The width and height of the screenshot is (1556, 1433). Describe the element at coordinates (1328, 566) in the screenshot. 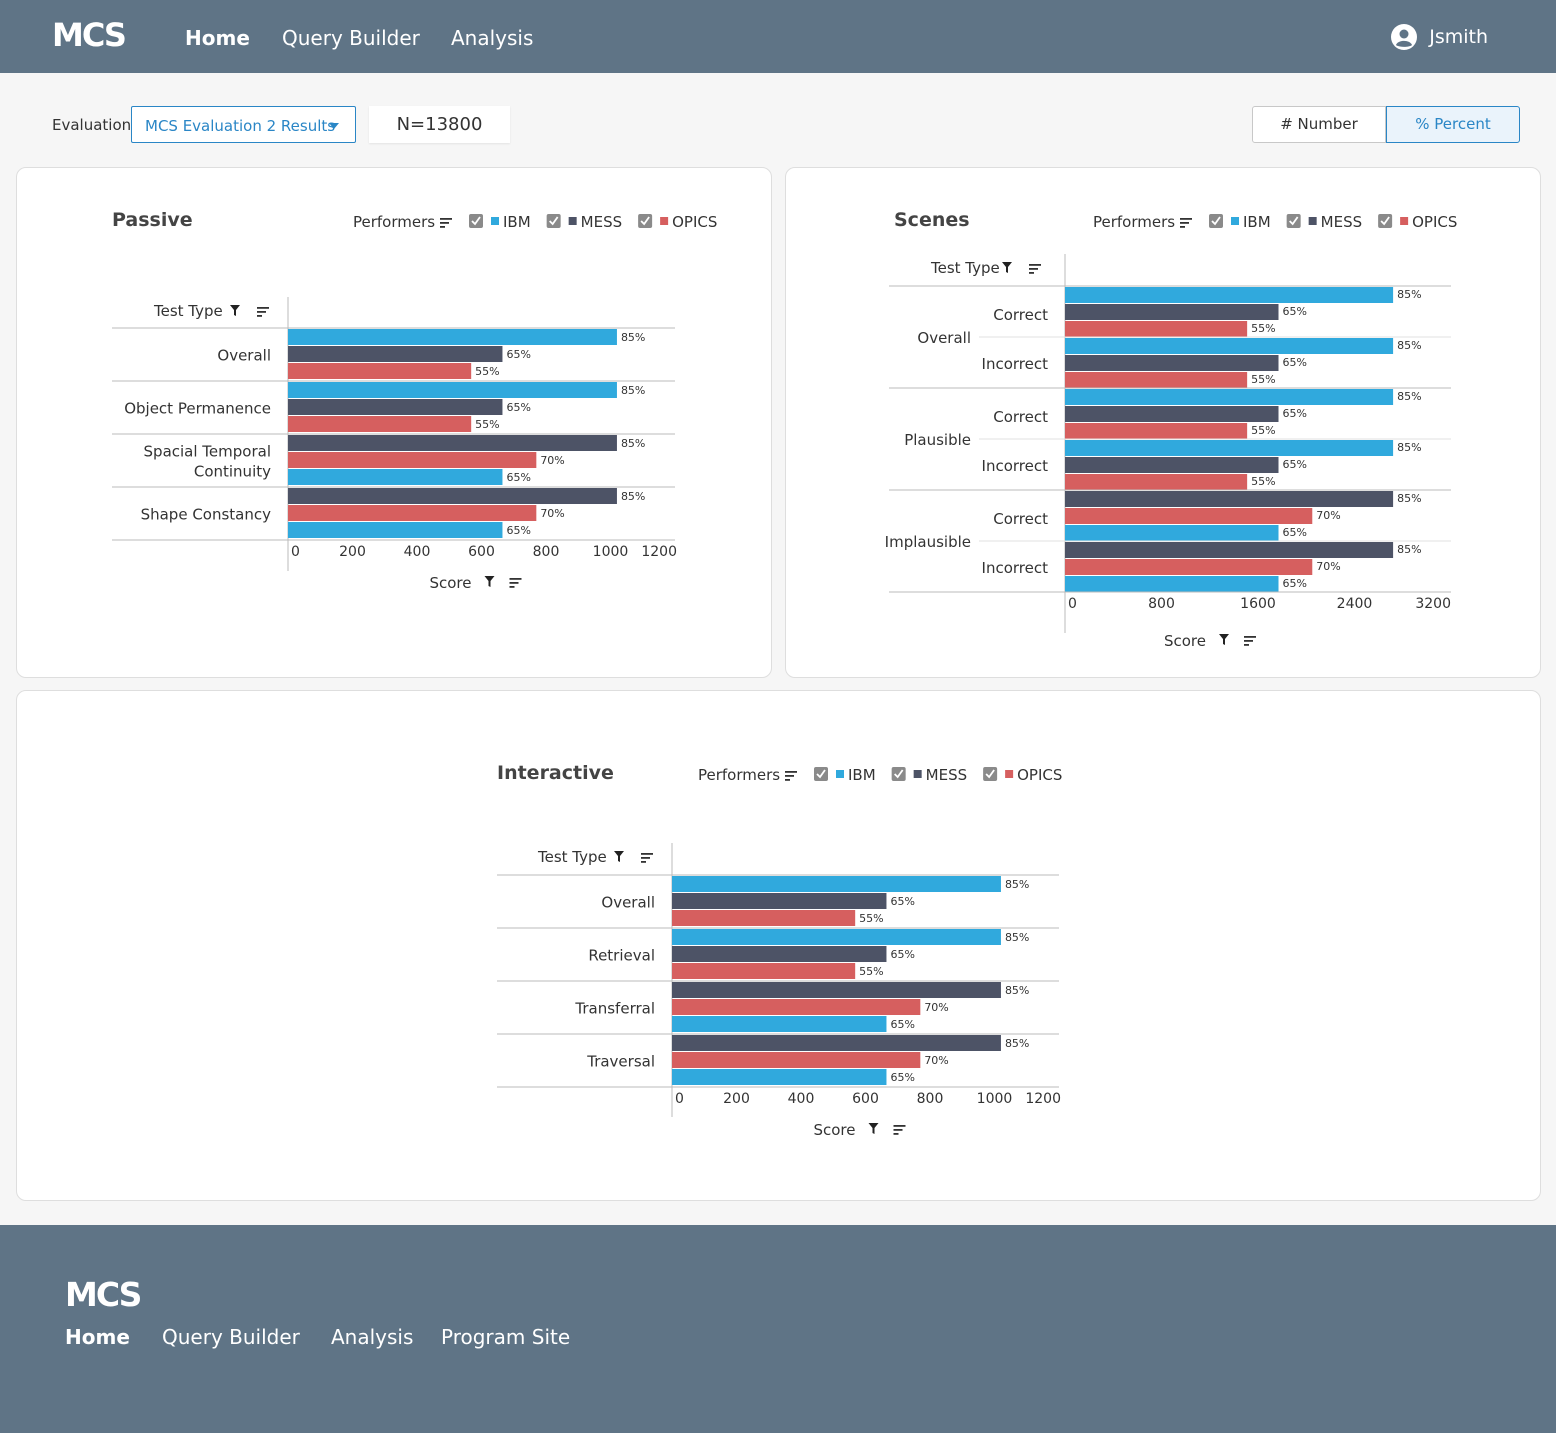

I see `scenes-data-label: 70%` at that location.